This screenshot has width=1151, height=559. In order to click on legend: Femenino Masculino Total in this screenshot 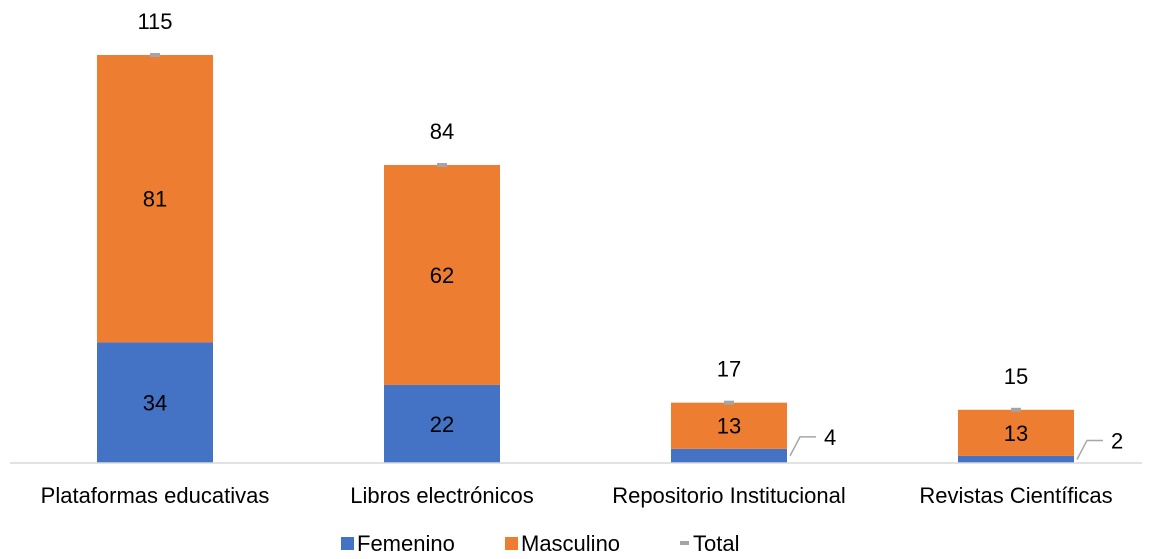, I will do `click(540, 543)`.